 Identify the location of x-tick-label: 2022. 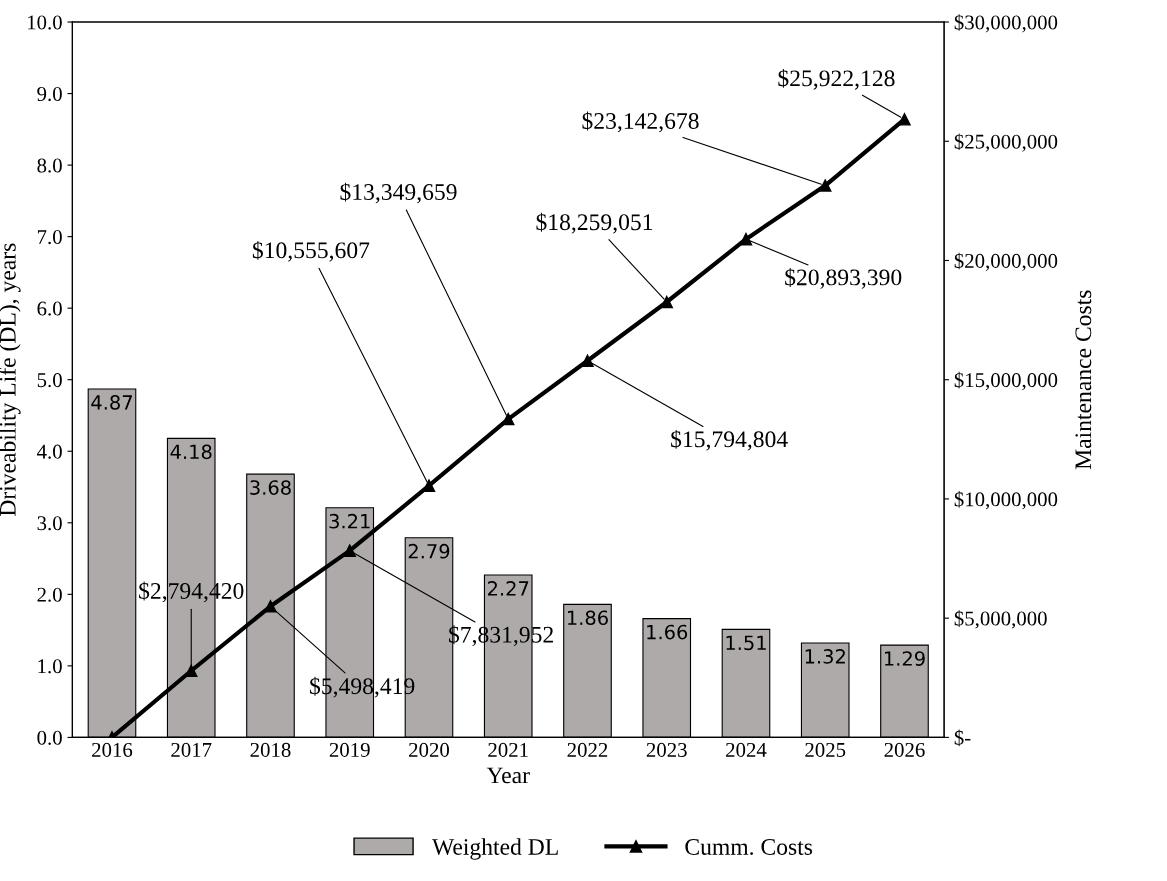
(587, 749).